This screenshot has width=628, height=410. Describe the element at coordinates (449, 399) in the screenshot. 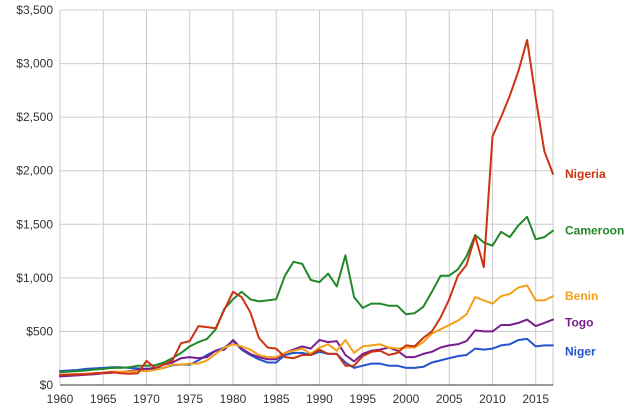

I see `x-tick-label: 2005` at that location.